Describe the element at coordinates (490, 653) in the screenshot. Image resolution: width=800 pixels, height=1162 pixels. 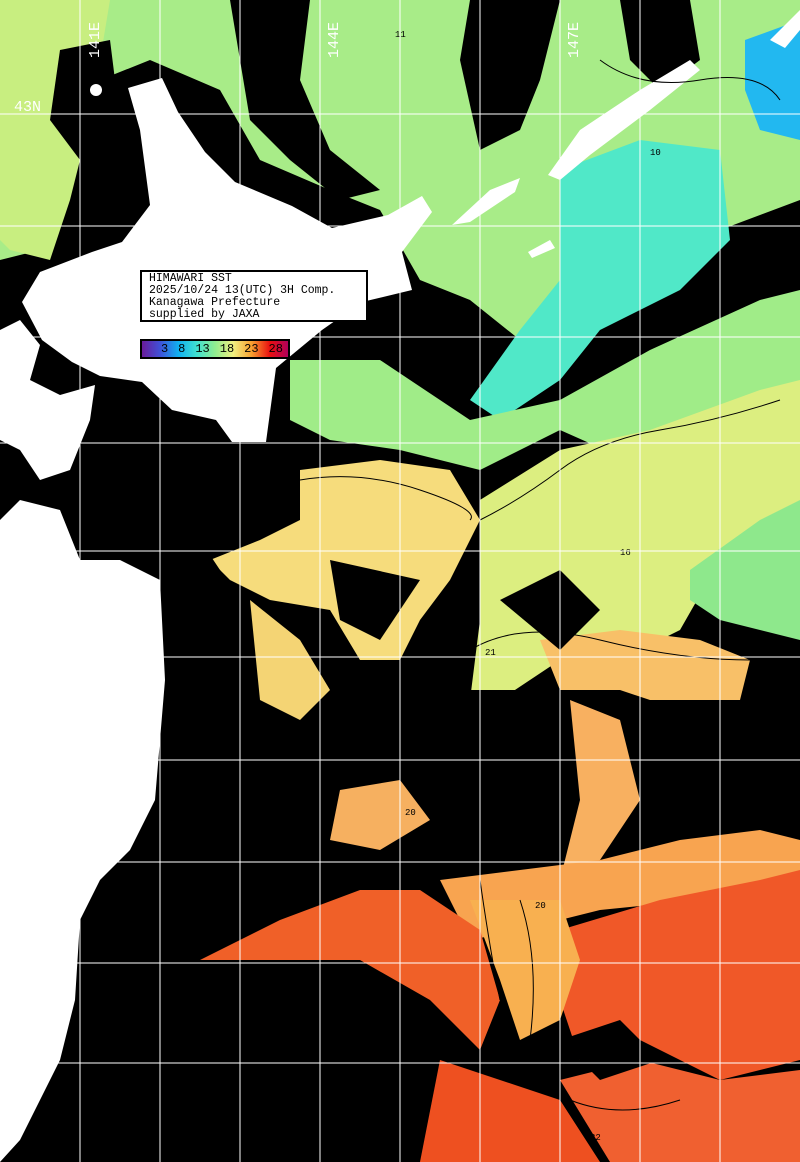
I see `contour-label: 21` at that location.